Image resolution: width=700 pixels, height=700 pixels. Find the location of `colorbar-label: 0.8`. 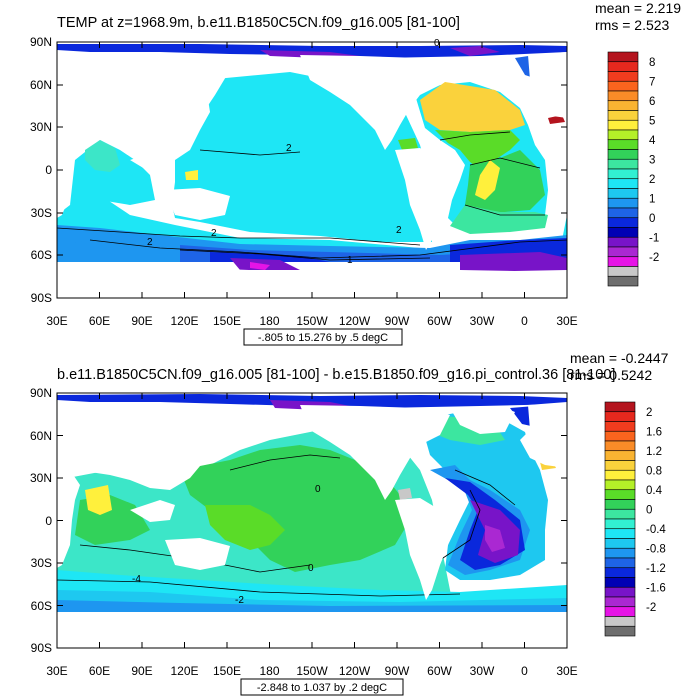

colorbar-label: 0.8 is located at coordinates (654, 471).